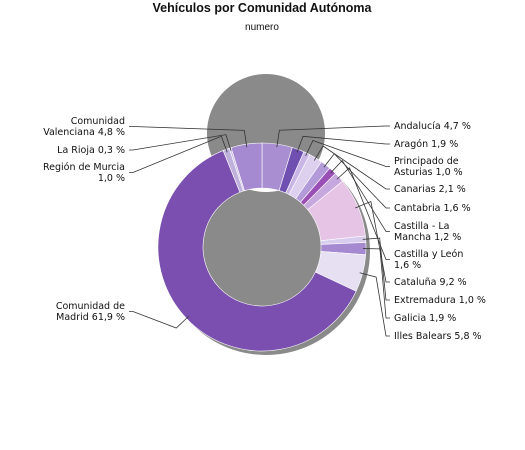  I want to click on slice-label: La Rioja 0,3 %, so click(91, 150).